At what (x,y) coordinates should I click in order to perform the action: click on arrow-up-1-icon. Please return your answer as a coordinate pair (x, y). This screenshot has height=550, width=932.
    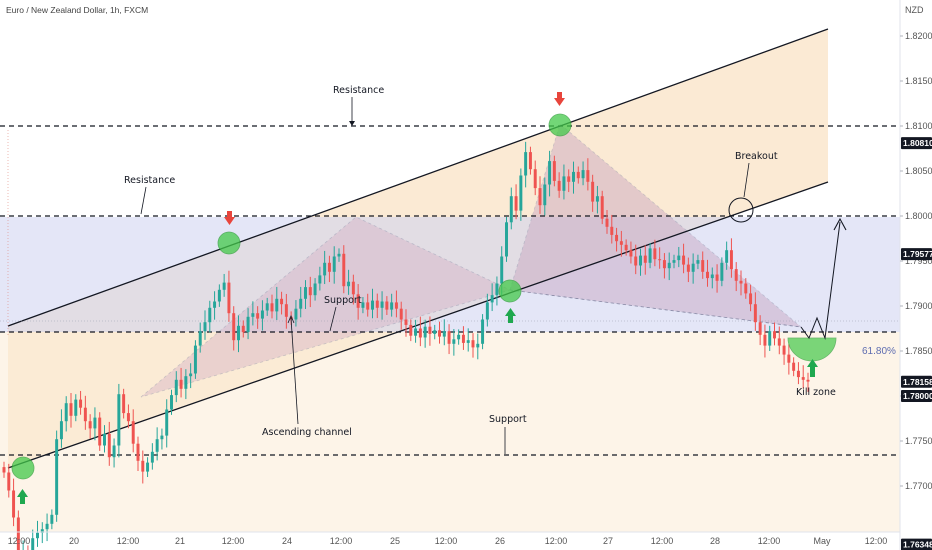
    Looking at the image, I should click on (22, 496).